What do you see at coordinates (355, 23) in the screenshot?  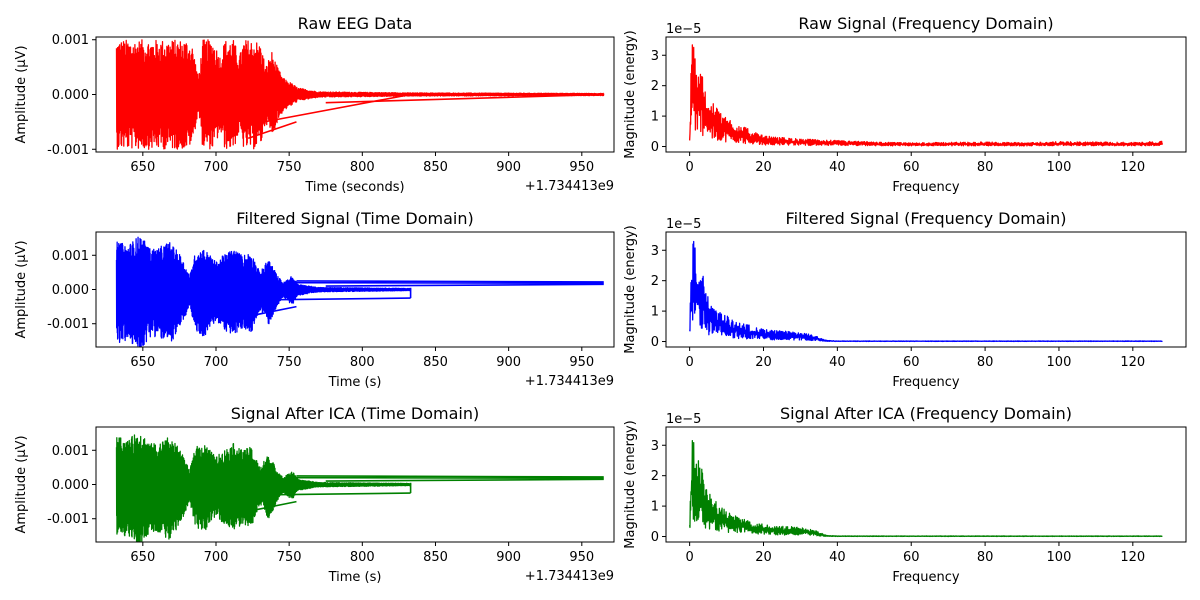 I see `chart-title: Raw EEG Data` at bounding box center [355, 23].